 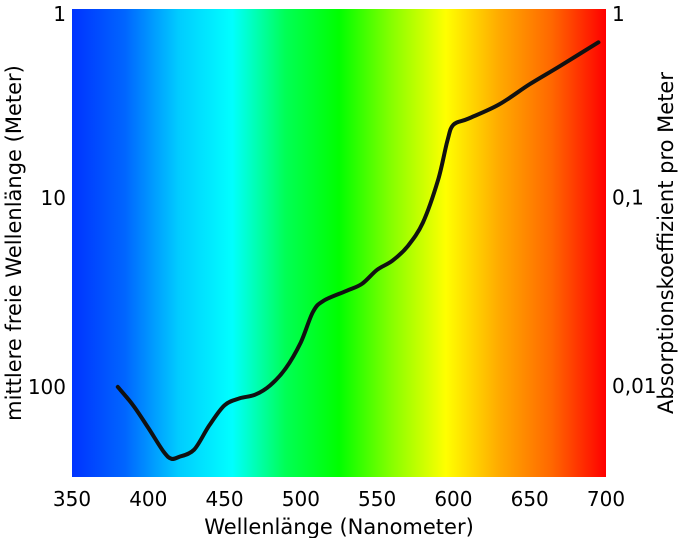 What do you see at coordinates (148, 499) in the screenshot?
I see `x-tick-label: 400` at bounding box center [148, 499].